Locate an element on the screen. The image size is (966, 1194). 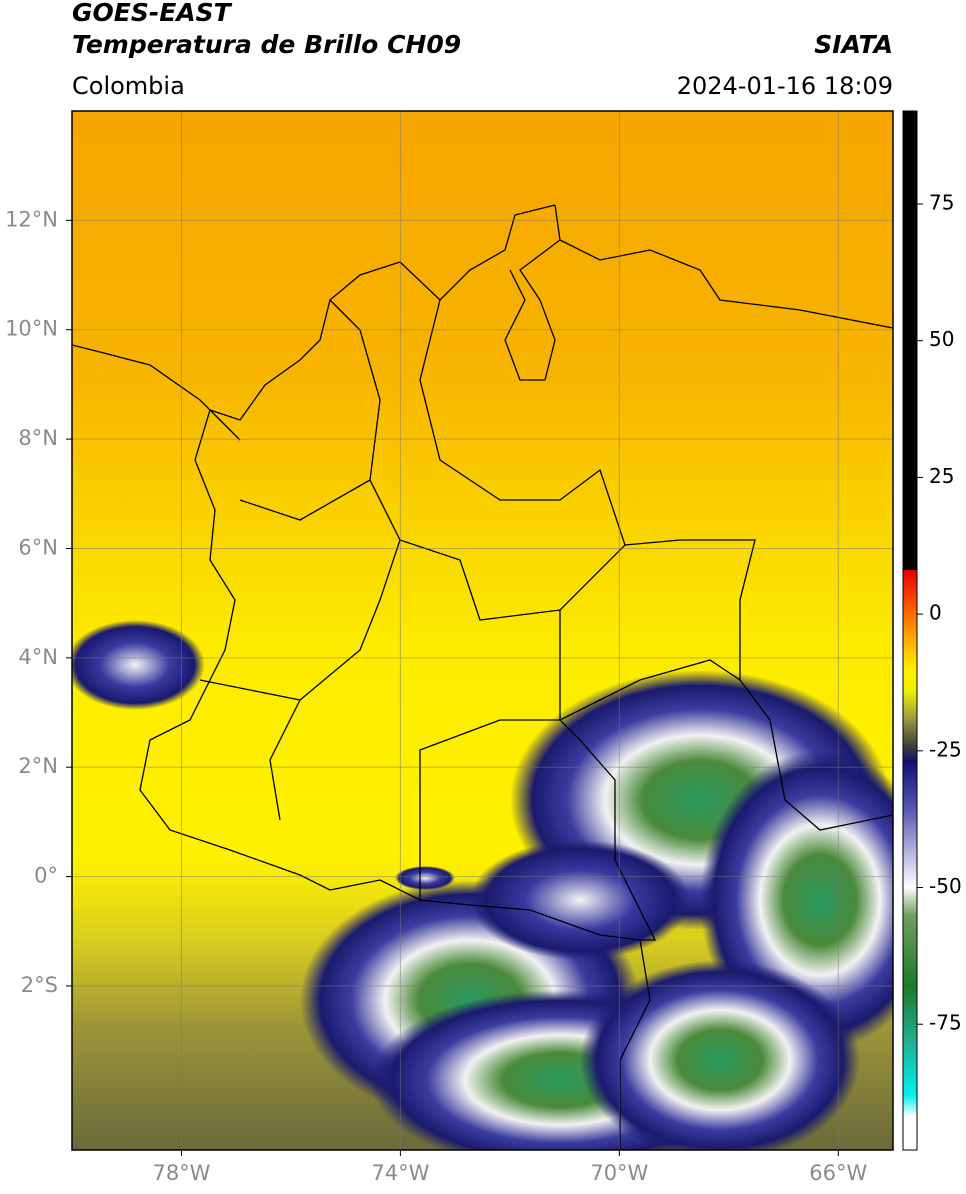
region: Colombia is located at coordinates (128, 86).